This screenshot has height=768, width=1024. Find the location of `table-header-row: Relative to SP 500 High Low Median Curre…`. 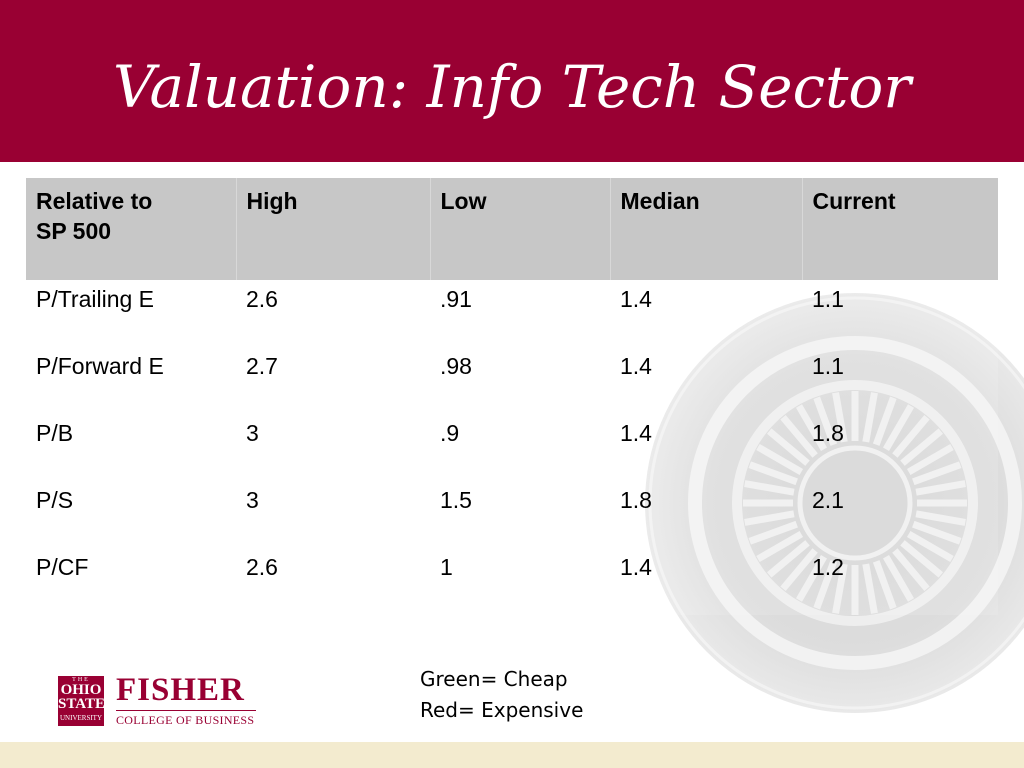

table-header-row: Relative to SP 500 High Low Median Curre… is located at coordinates (512, 229).